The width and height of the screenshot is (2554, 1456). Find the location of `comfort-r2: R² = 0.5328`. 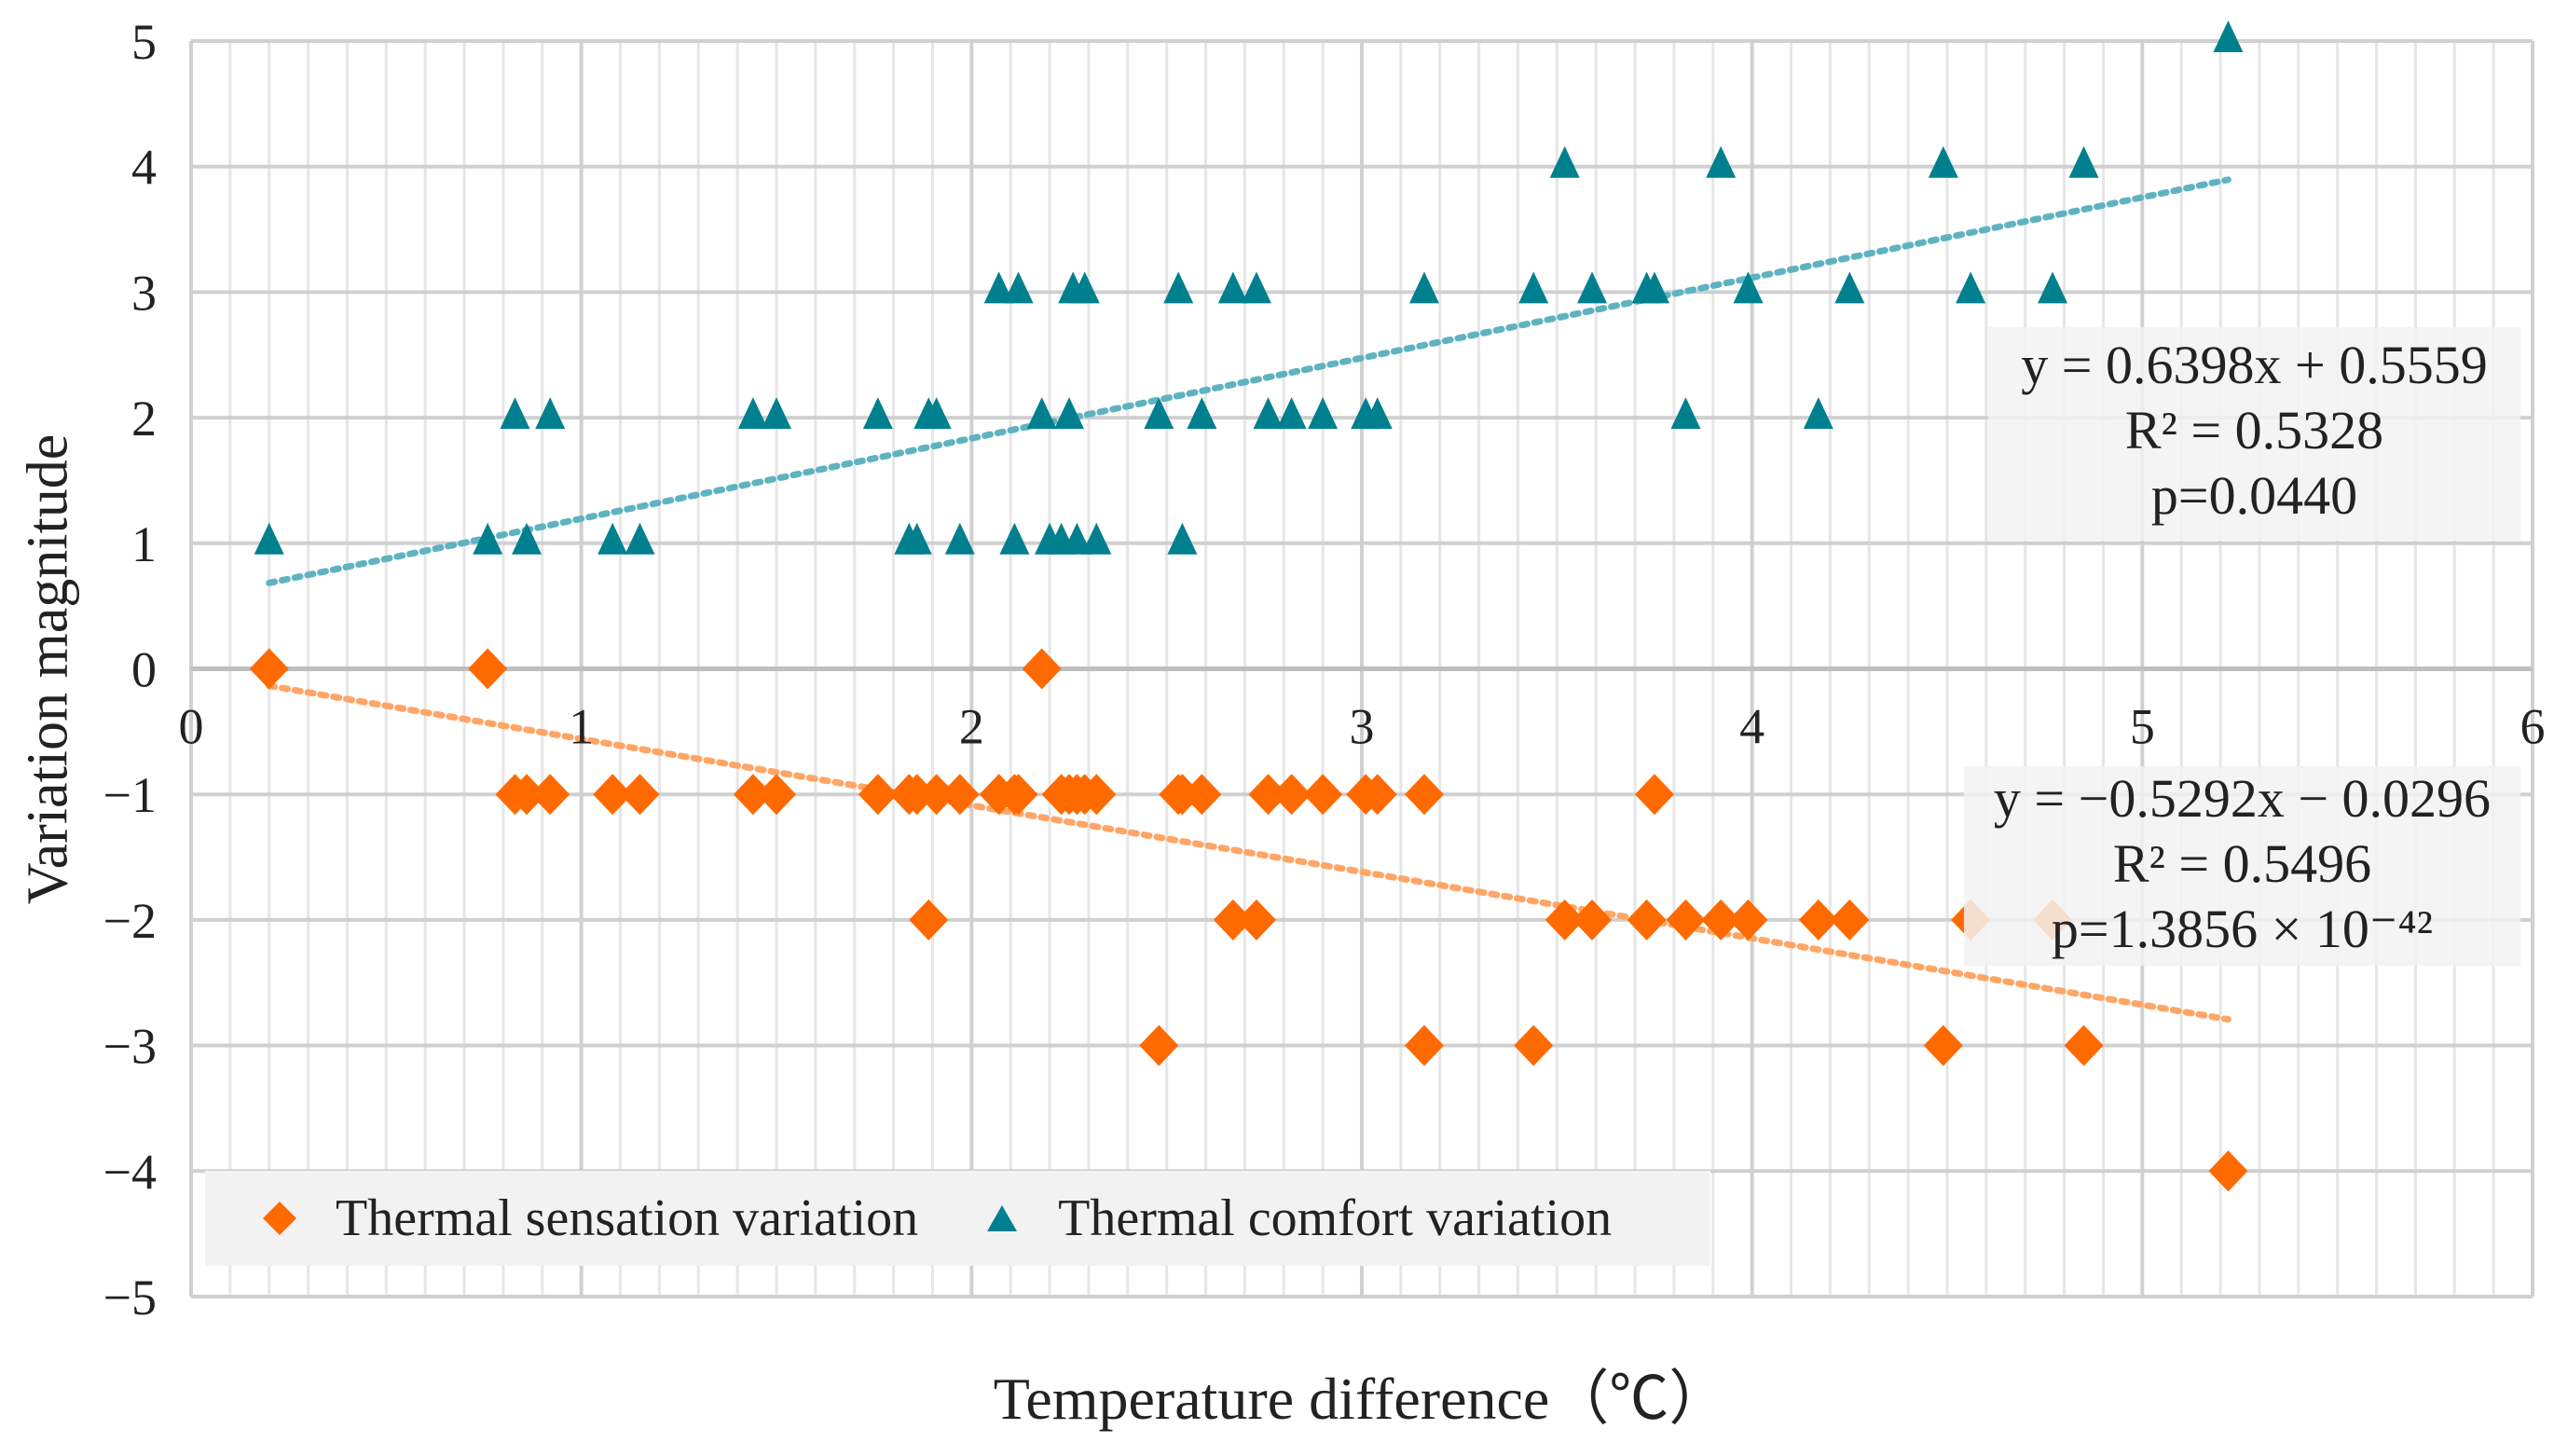

comfort-r2: R² = 0.5328 is located at coordinates (2254, 430).